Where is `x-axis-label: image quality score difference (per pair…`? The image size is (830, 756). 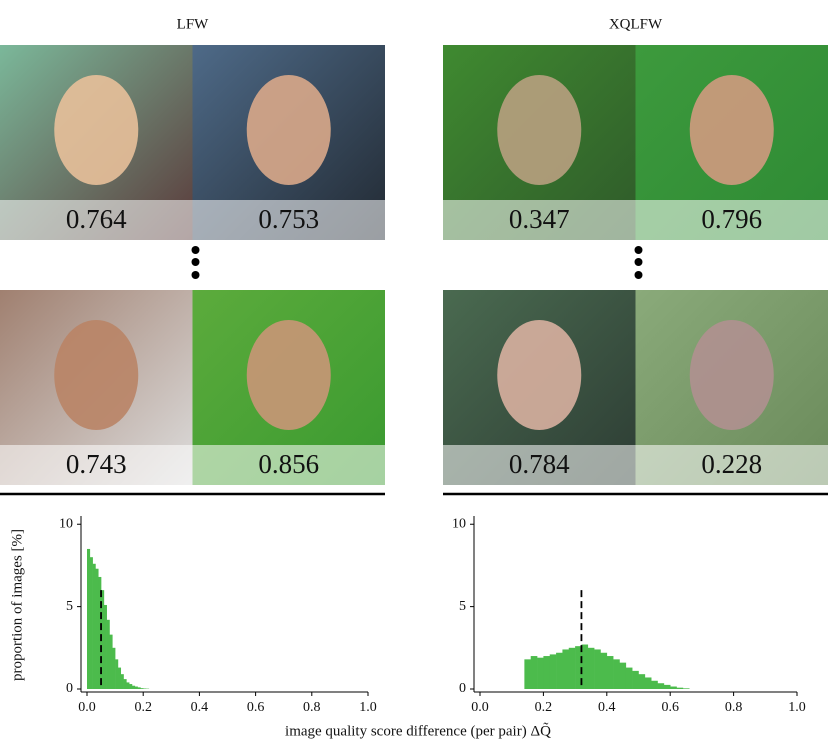 x-axis-label: image quality score difference (per pair… is located at coordinates (418, 730).